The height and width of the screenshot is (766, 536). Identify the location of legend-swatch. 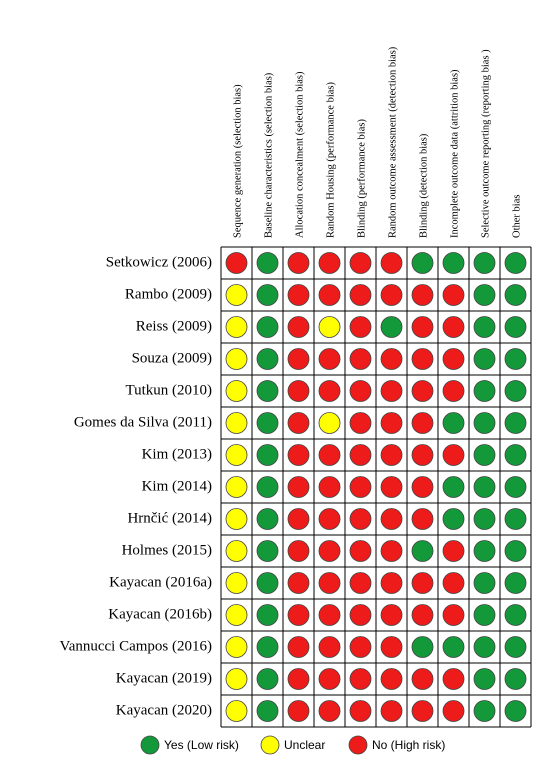
(150, 745).